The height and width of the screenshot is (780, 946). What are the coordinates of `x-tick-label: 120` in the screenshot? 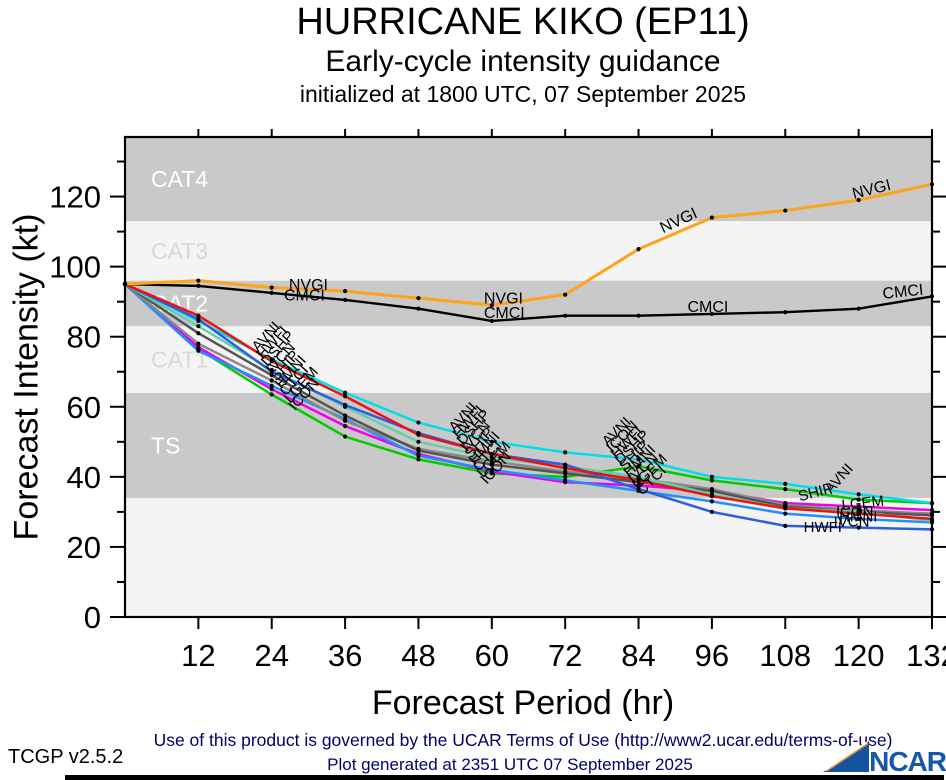 It's located at (859, 655).